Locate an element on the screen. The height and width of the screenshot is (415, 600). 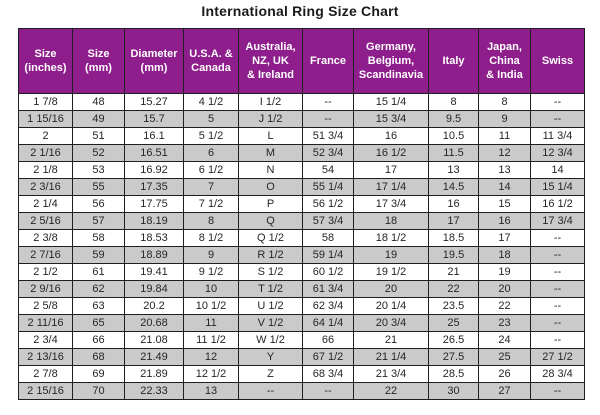
column-header: Japan, China & India is located at coordinates (504, 61).